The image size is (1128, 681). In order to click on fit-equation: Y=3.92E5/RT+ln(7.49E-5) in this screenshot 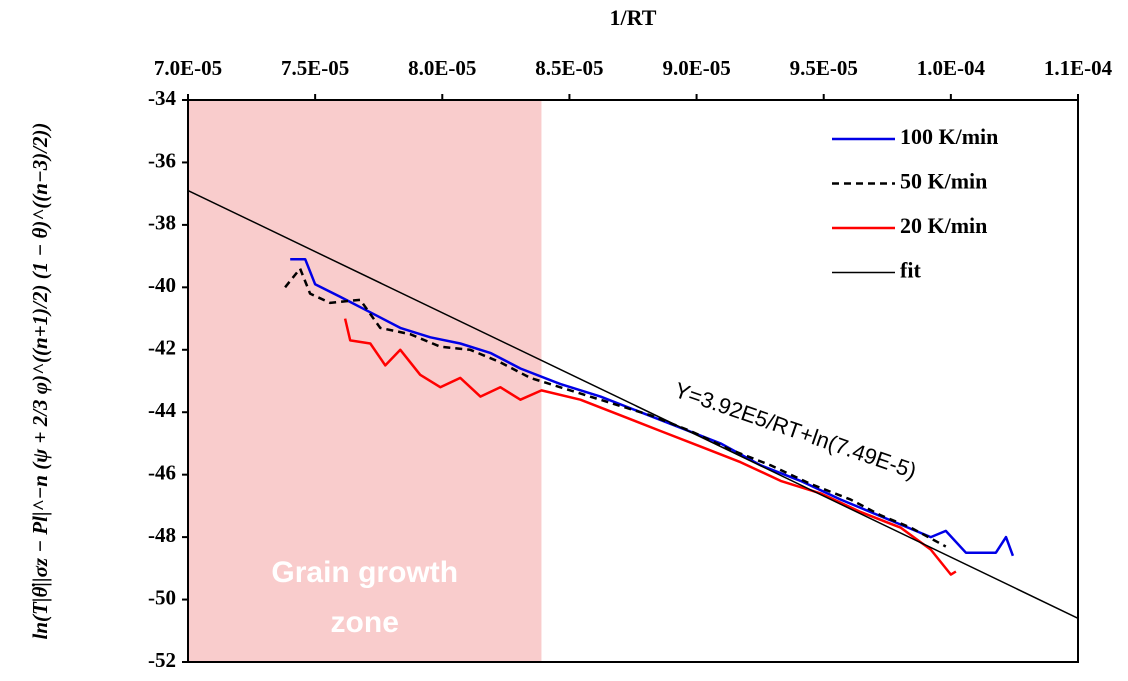, I will do `click(795, 430)`.